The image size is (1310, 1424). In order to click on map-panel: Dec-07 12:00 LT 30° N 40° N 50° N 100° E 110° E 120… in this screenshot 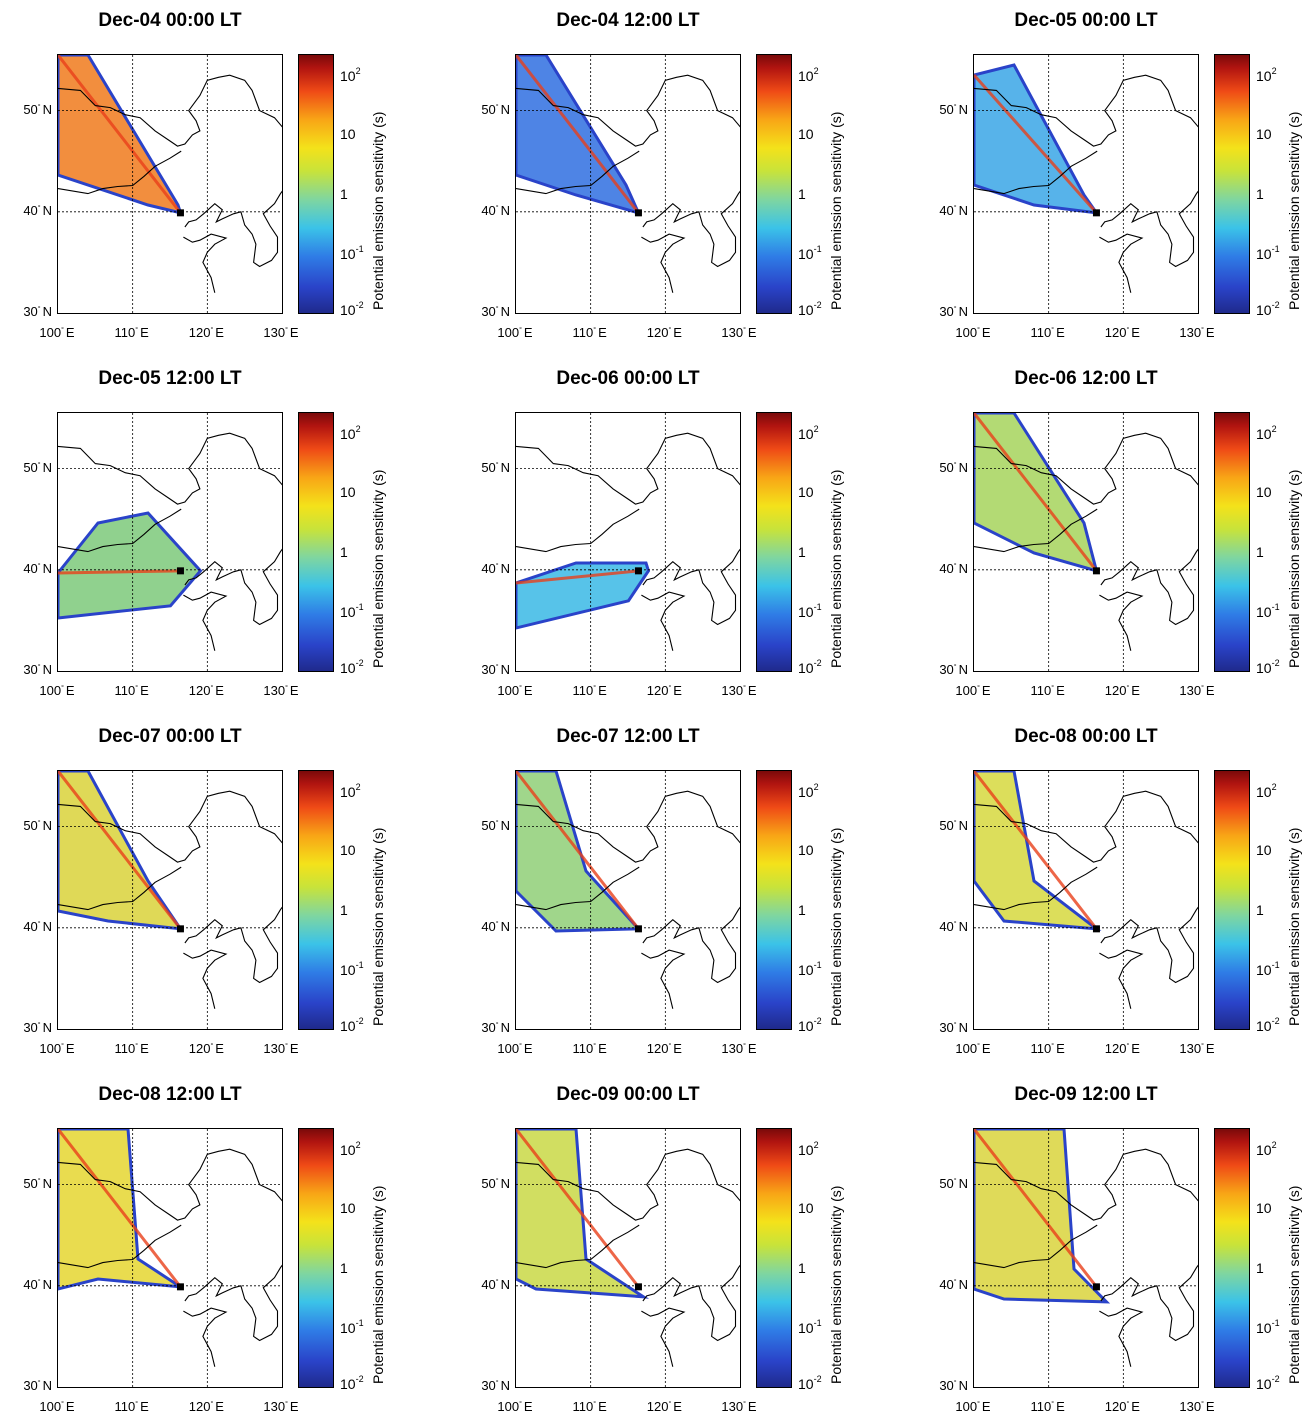, I will do `click(658, 896)`.